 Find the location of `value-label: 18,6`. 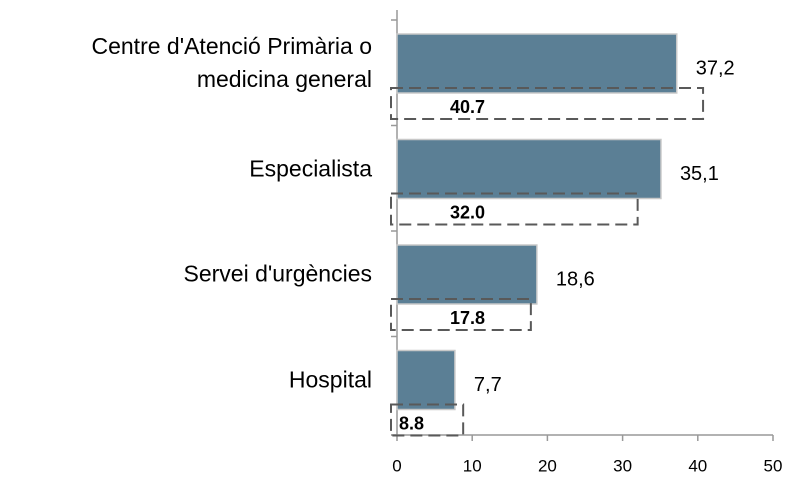

value-label: 18,6 is located at coordinates (575, 279).